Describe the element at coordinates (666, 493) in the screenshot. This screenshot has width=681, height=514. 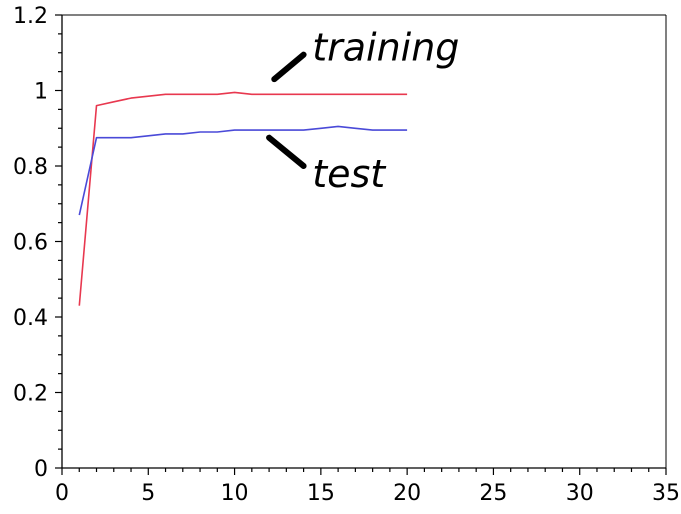
I see `x-tick-label: 35` at that location.